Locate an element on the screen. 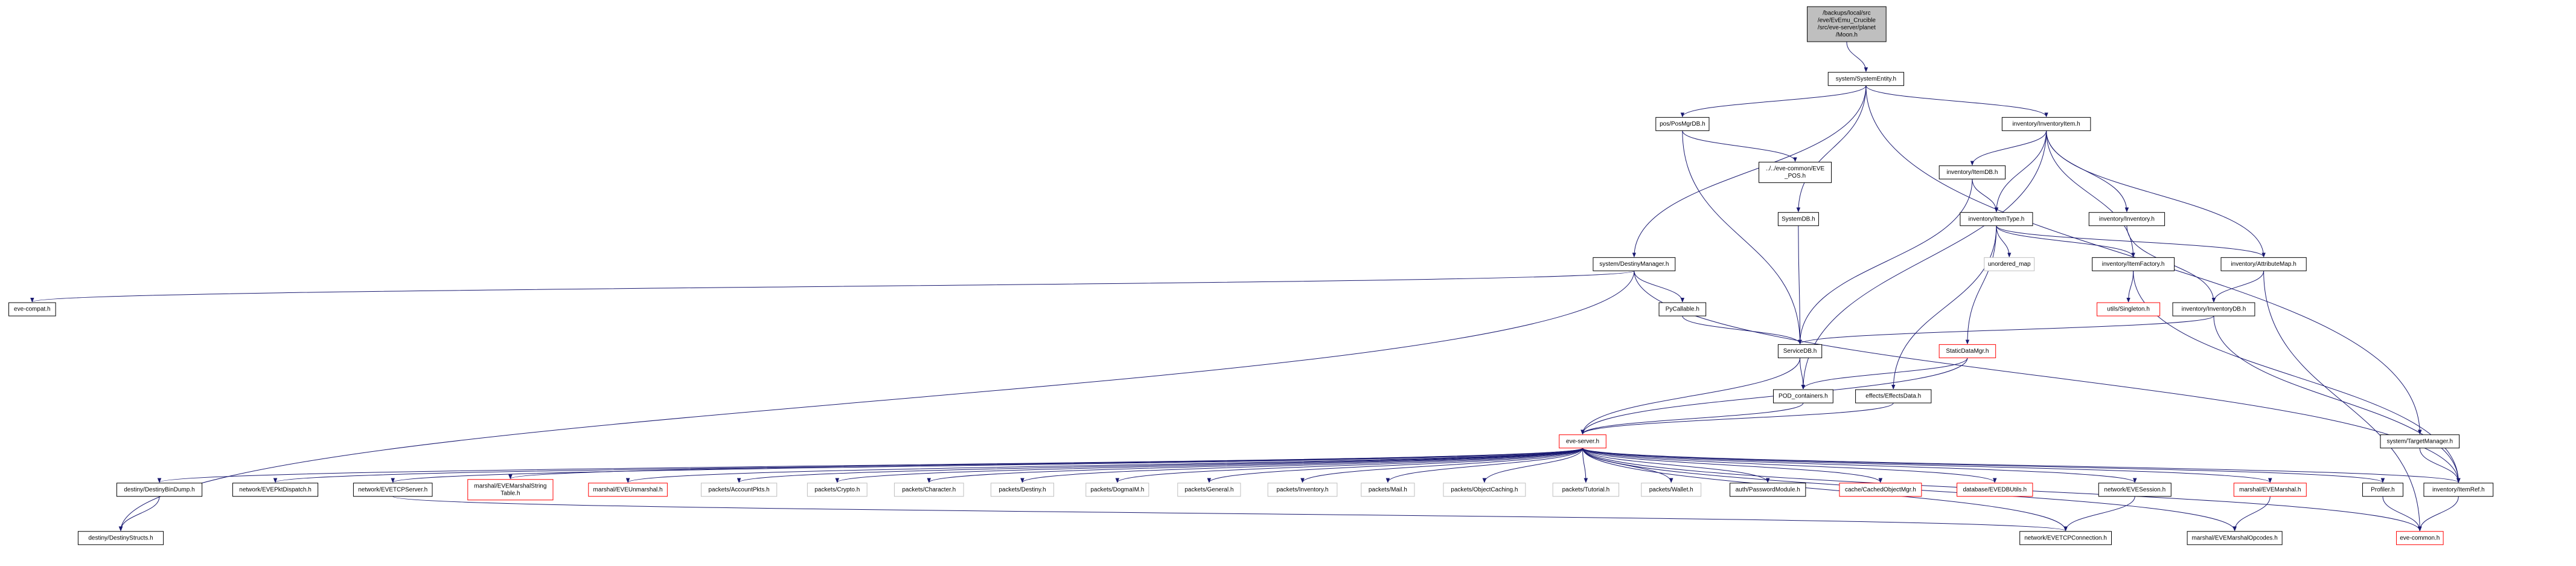  node-label: inventory/ItemDB.h is located at coordinates (1972, 172).